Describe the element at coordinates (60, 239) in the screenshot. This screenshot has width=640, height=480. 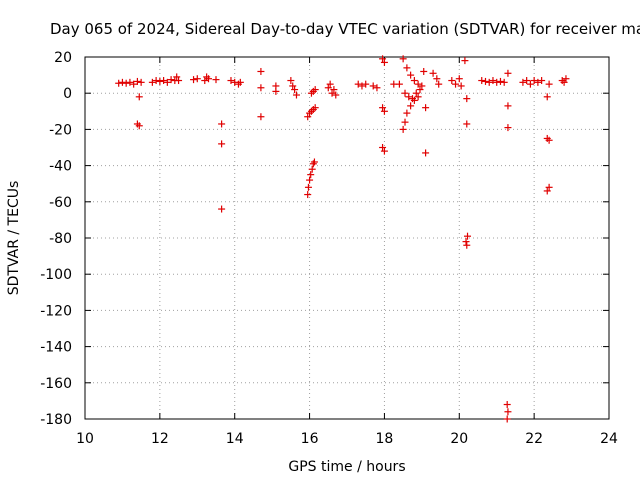
I see `y-tick-label: -80` at that location.